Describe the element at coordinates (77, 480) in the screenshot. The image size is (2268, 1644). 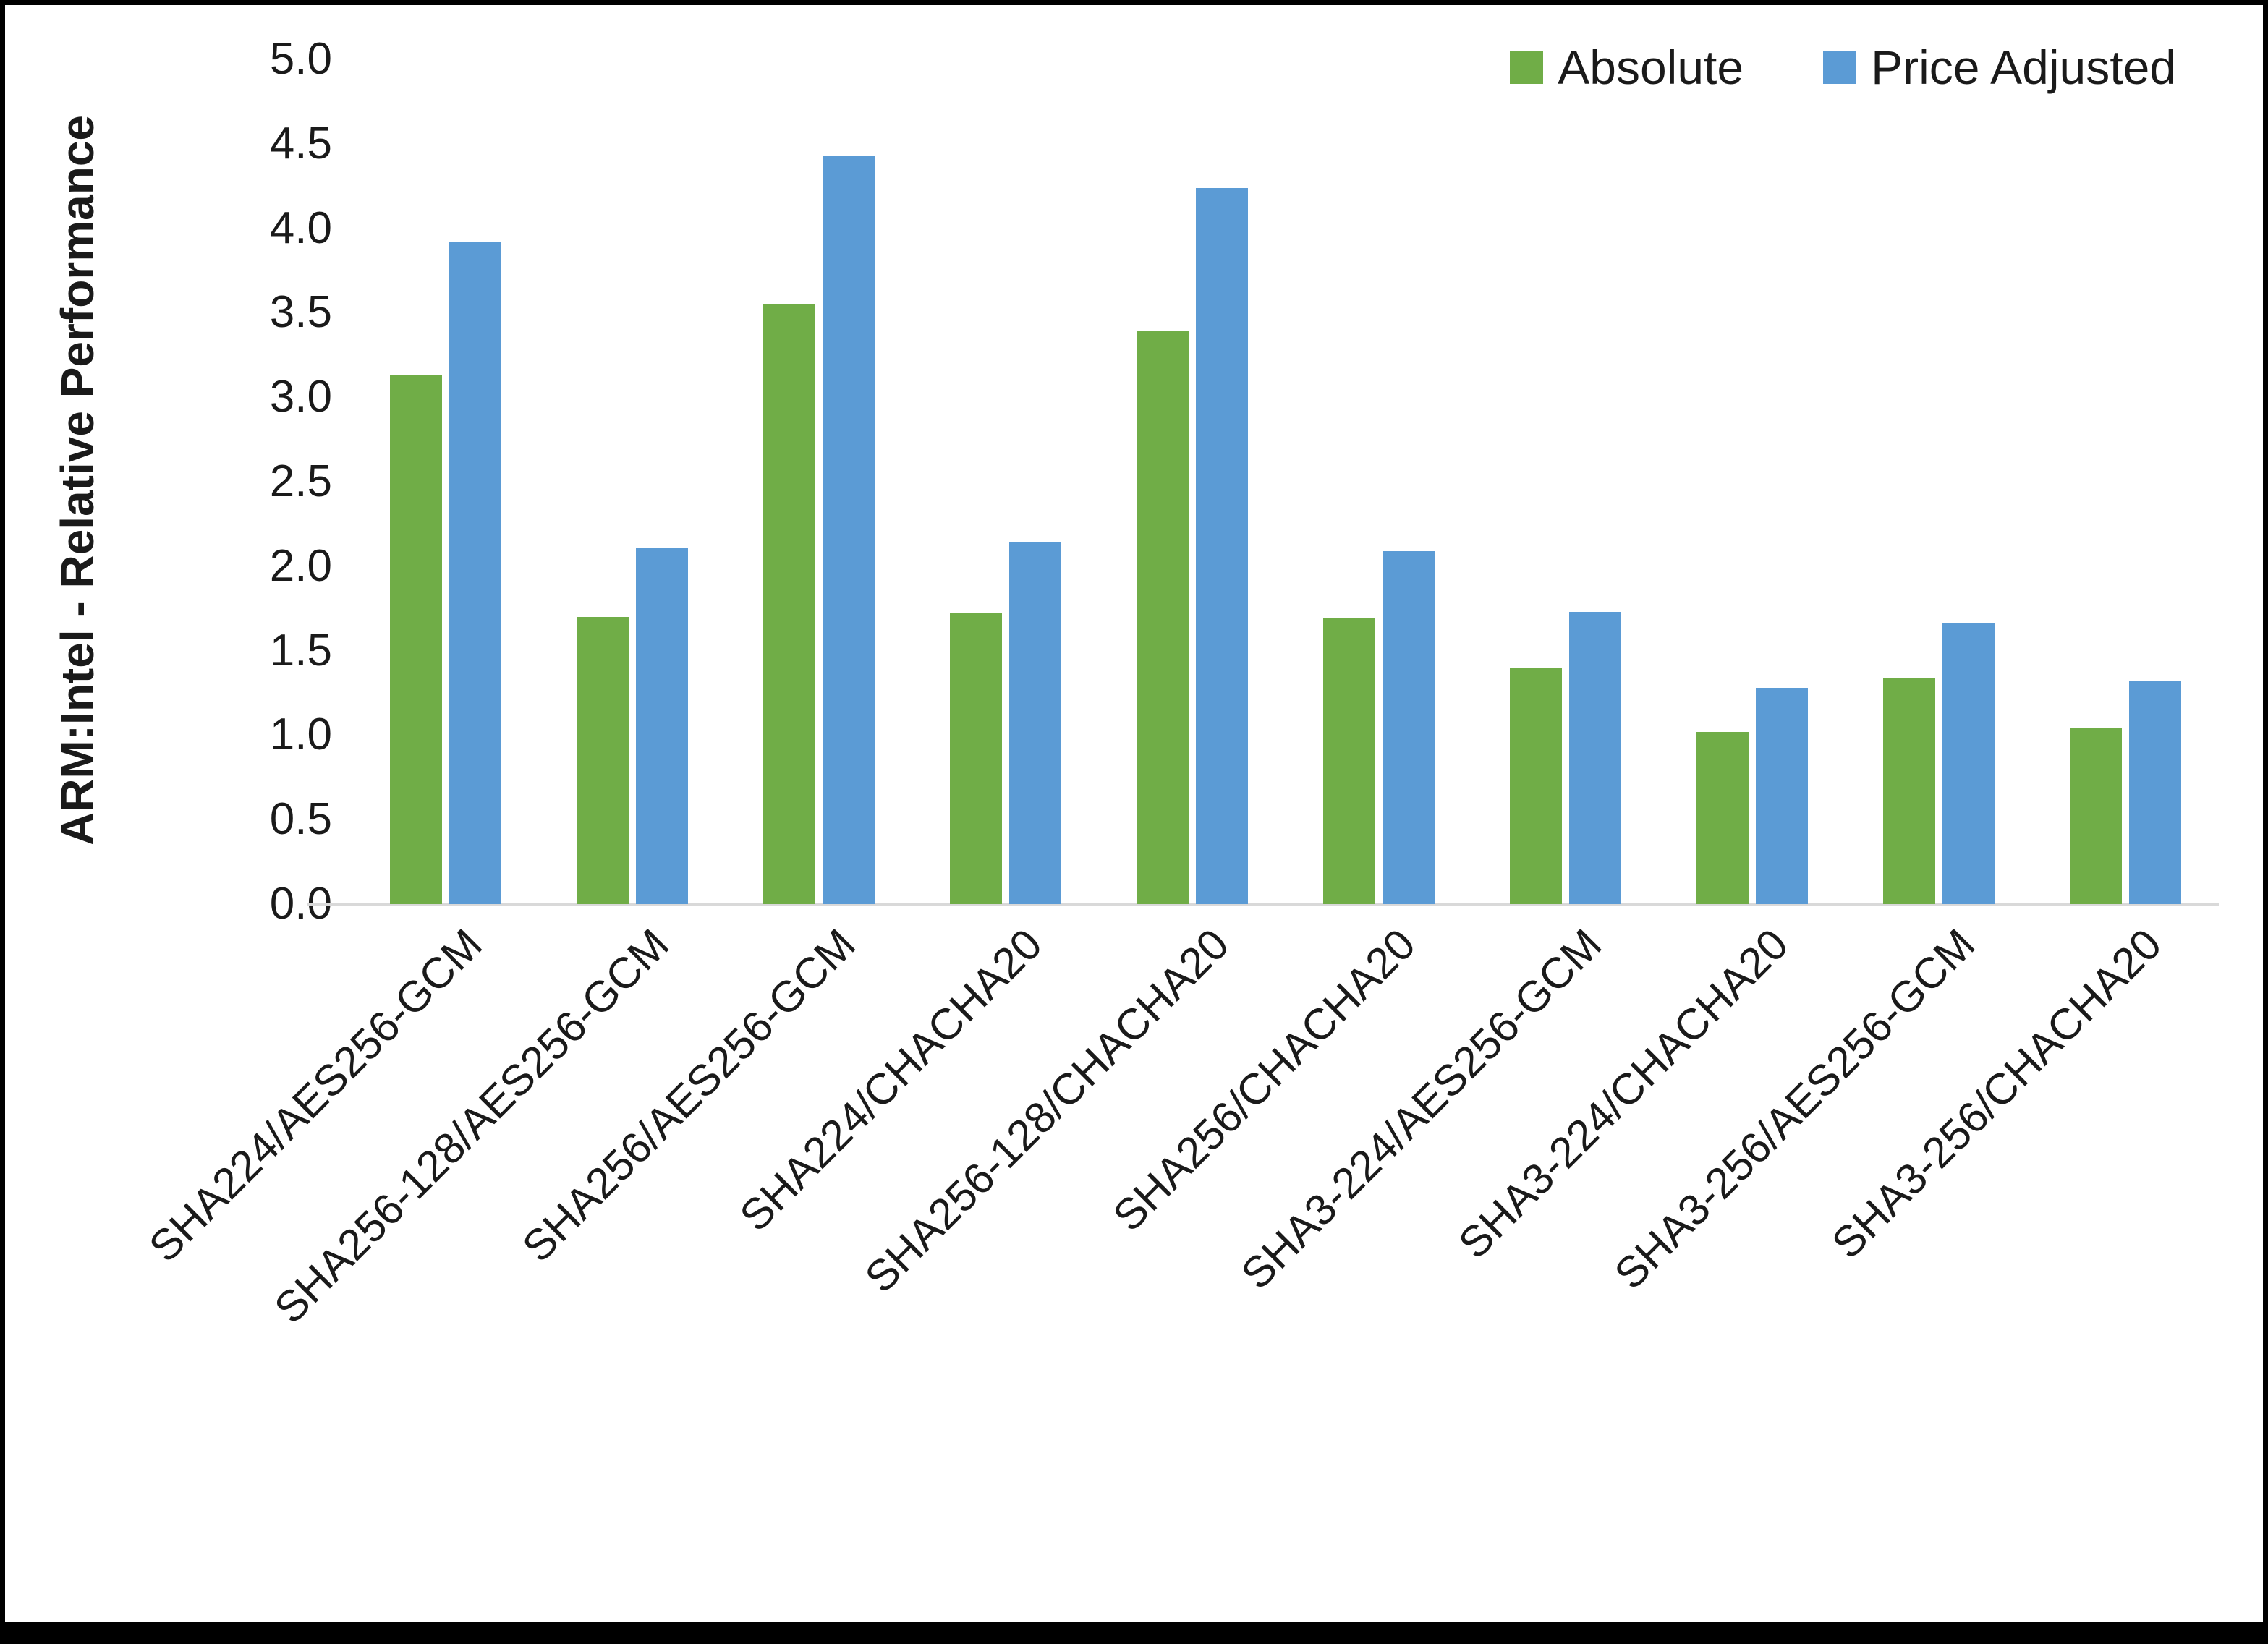
I see `y-axis-title: ARM:Intel - Relative Performance` at that location.